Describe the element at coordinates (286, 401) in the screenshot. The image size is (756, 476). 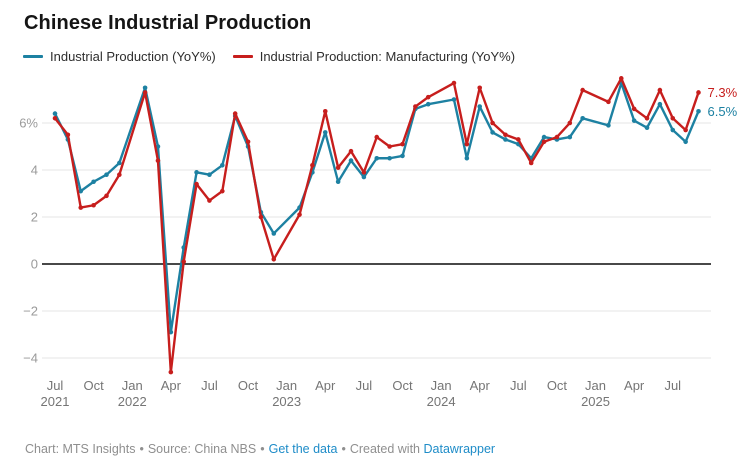
I see `x-tick-year: 2023` at that location.